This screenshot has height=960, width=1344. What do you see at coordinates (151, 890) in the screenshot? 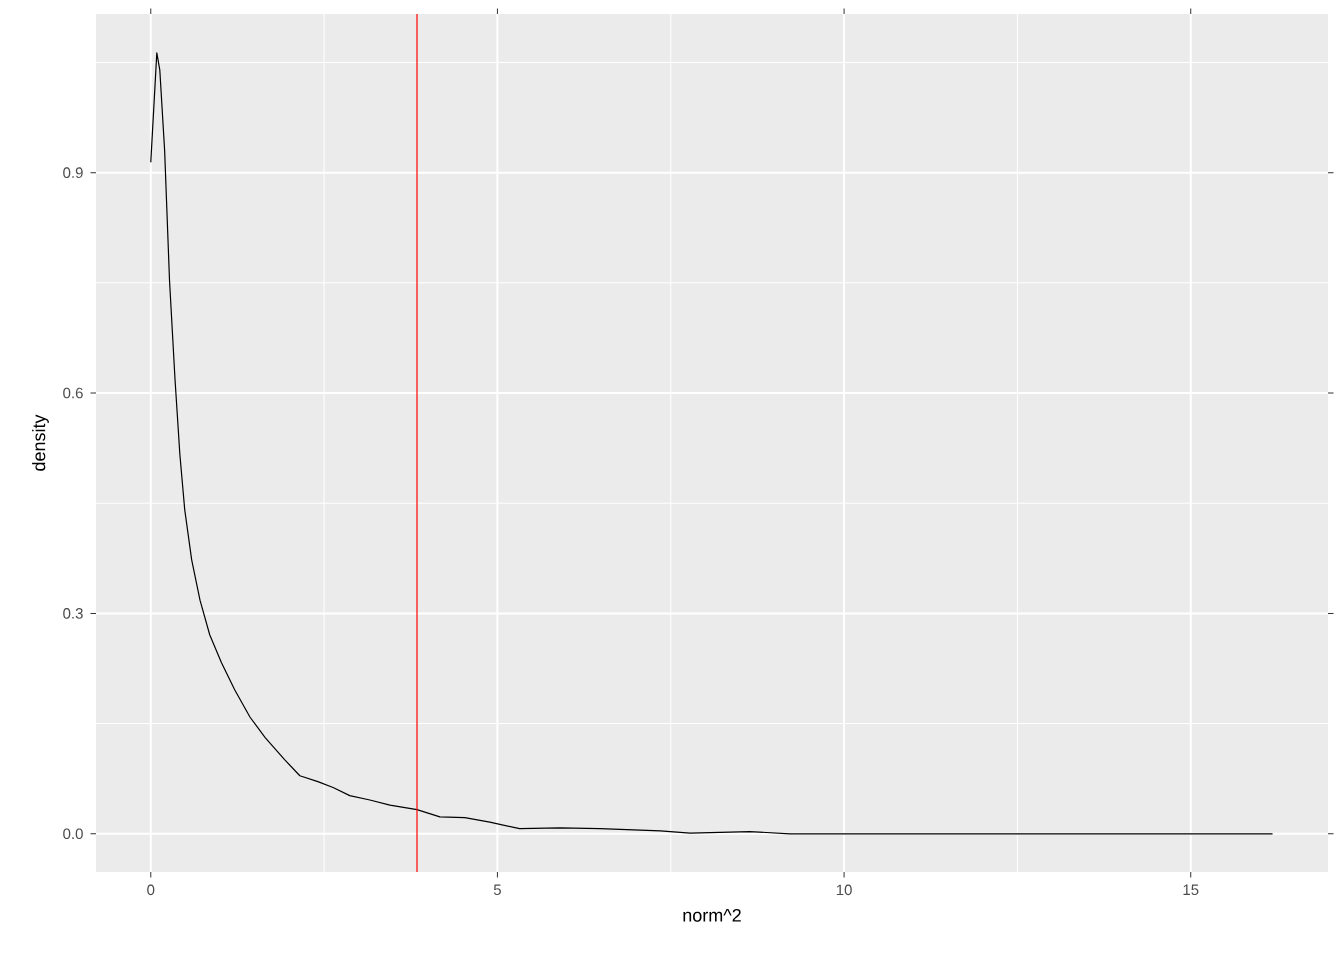
I see `x-tick-label: 0` at bounding box center [151, 890].